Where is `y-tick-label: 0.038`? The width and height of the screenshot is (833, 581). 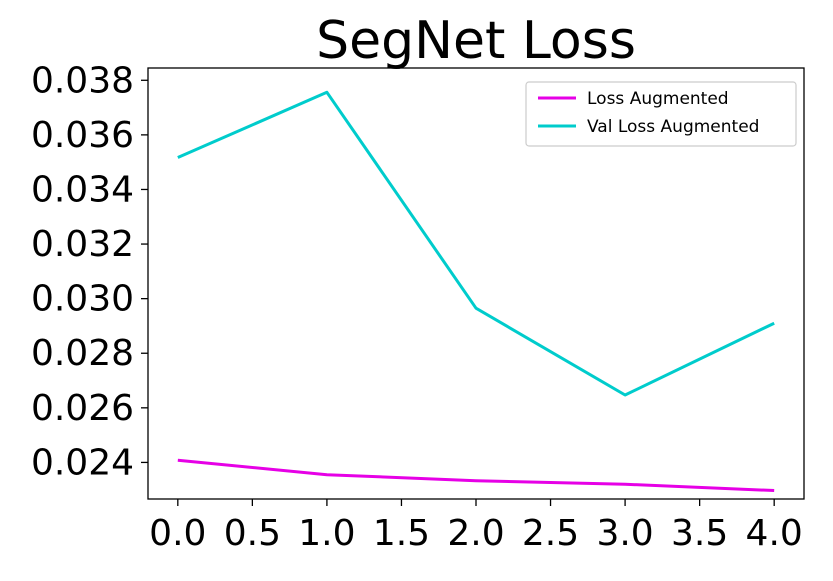 y-tick-label: 0.038 is located at coordinates (82, 80).